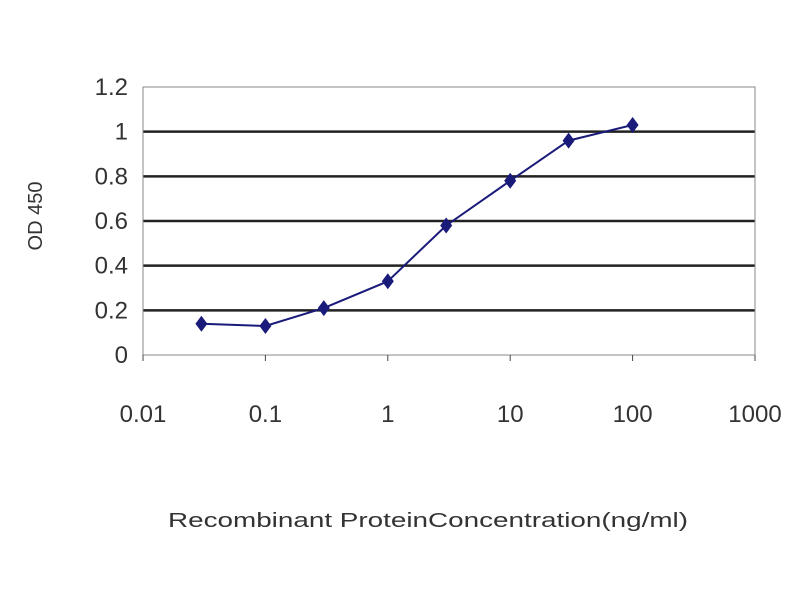 This screenshot has height=600, width=800. I want to click on y-tick-label: 1.2, so click(111, 87).